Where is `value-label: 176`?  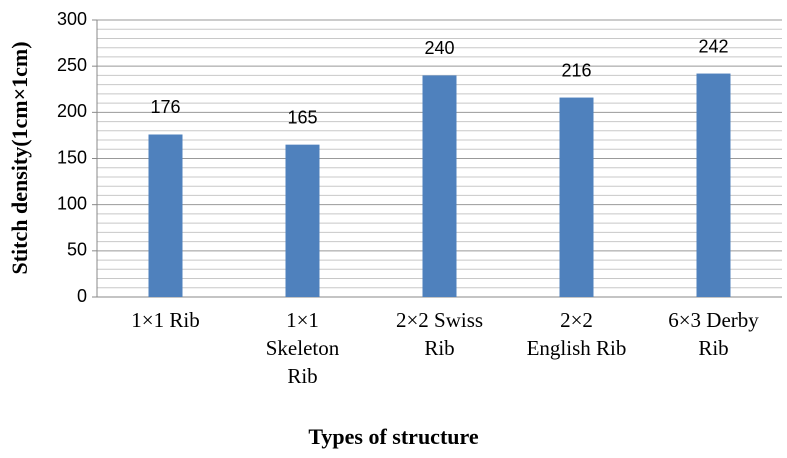
value-label: 176 is located at coordinates (165, 107).